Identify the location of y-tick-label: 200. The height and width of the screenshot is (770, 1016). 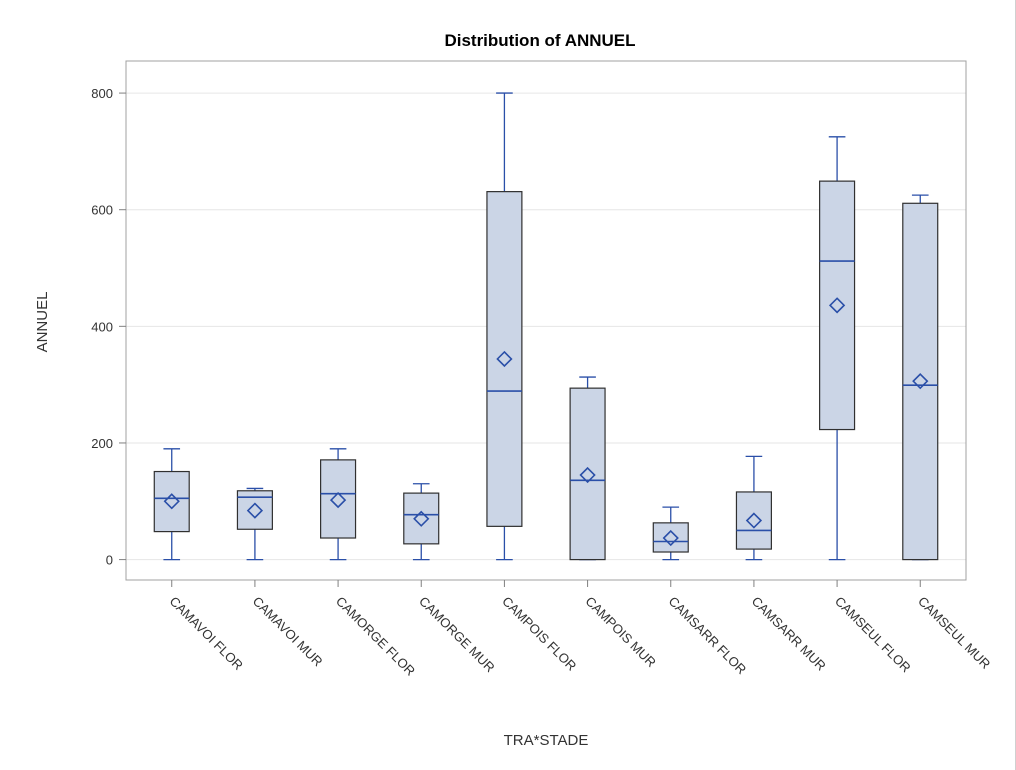
(102, 443).